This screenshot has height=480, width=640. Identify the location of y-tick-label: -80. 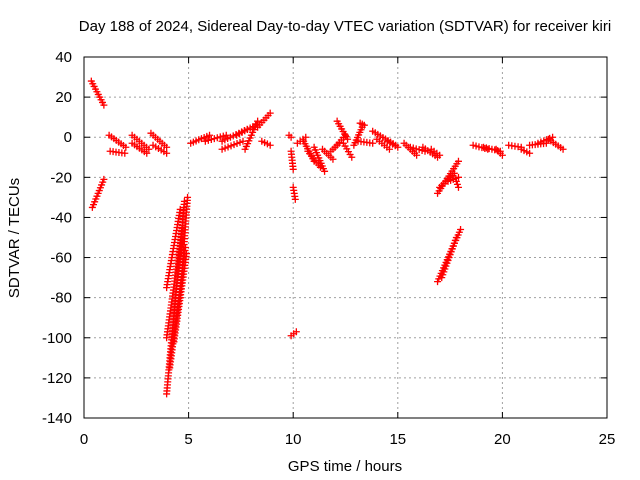
(61, 298).